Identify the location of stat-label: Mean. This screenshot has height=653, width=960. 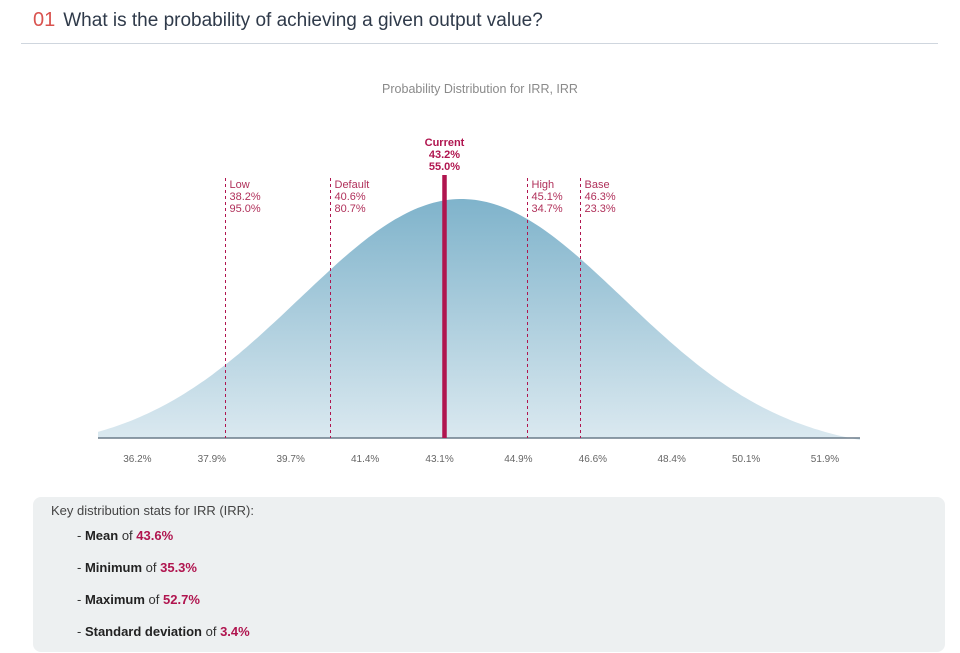
(101, 535).